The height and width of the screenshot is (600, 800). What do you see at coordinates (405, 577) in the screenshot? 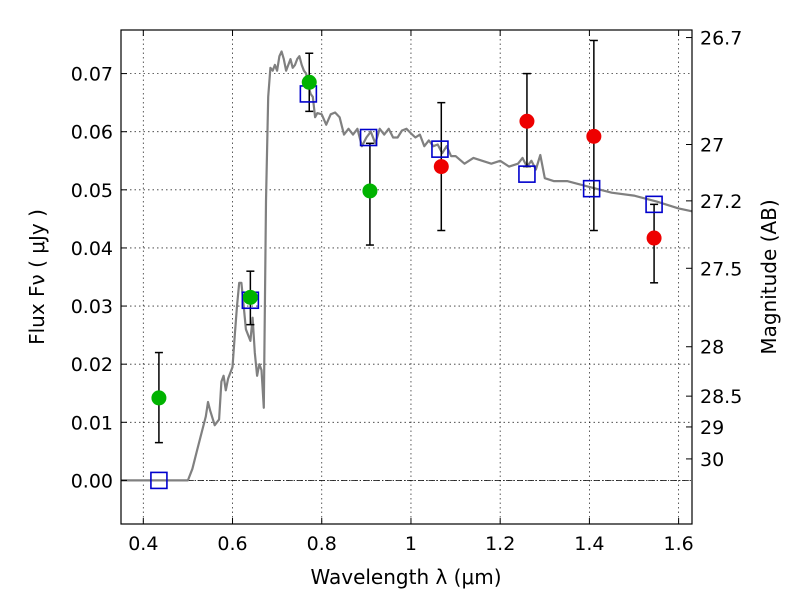
I see `x-axis-label: Wavelength λ (μm)` at bounding box center [405, 577].